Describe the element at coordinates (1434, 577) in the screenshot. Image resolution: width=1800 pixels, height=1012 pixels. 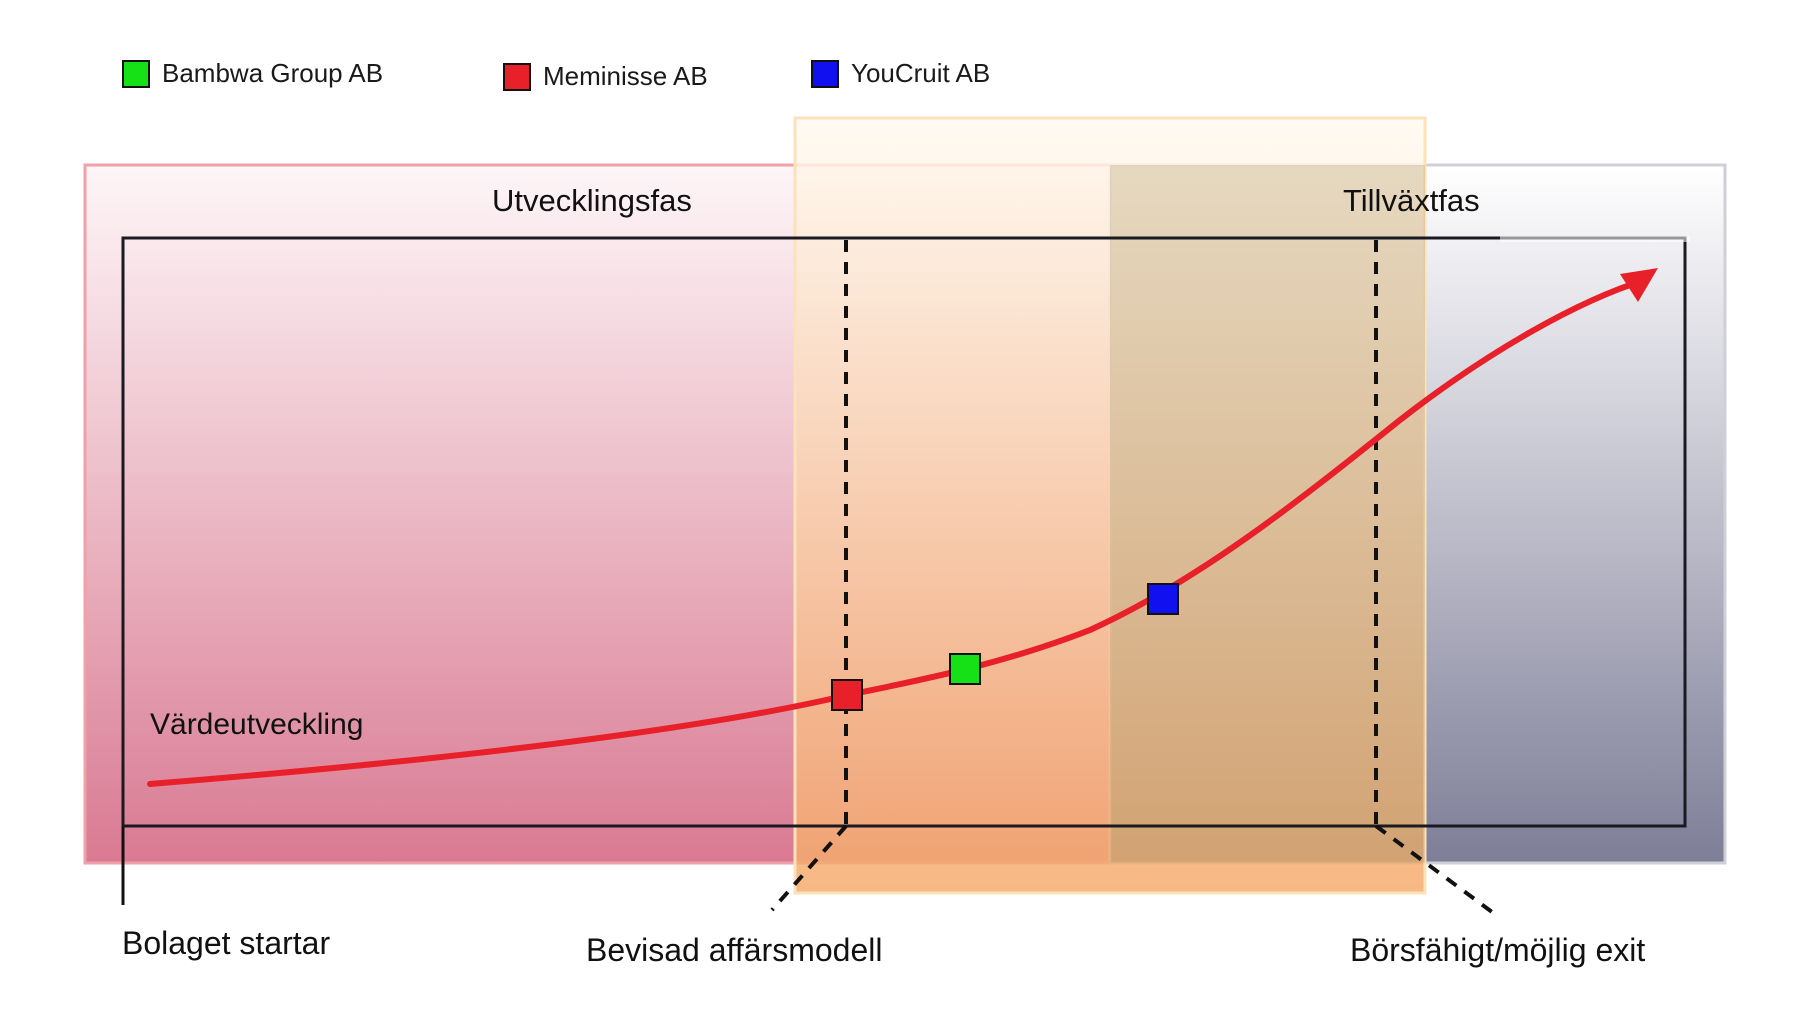
I see `exit-milestone-line` at that location.